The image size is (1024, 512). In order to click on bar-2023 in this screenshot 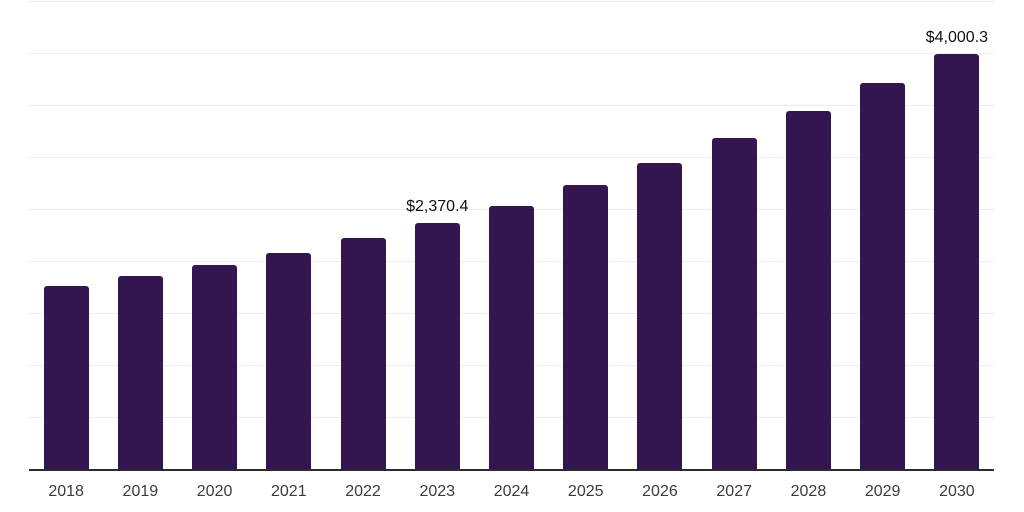, I will do `click(437, 346)`.